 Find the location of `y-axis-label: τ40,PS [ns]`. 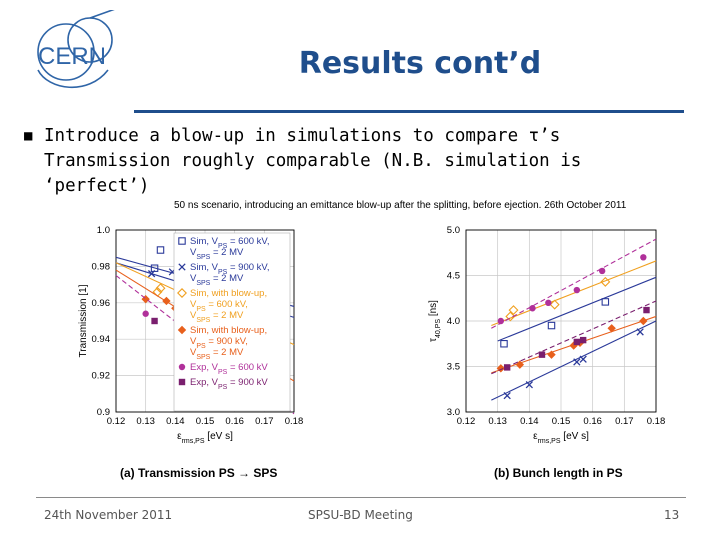

y-axis-label: τ40,PS [ns] is located at coordinates (435, 321).